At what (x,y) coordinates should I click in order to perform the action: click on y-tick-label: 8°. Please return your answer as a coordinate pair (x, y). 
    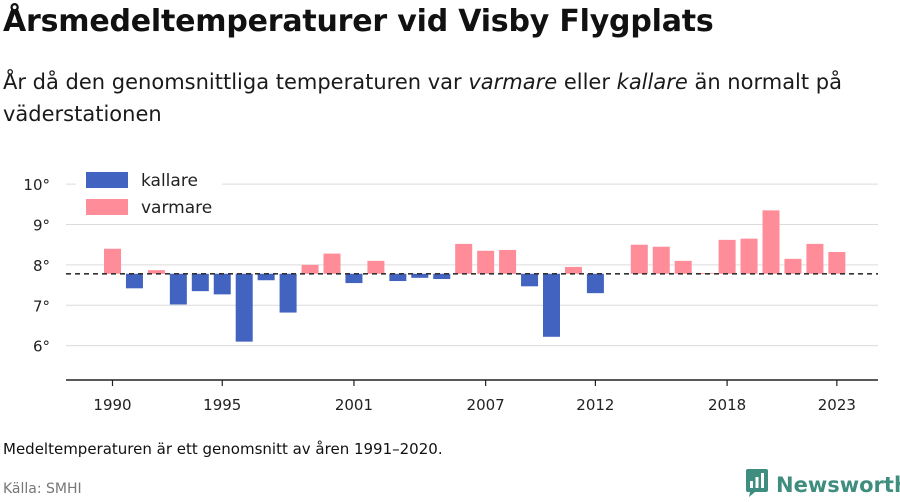
    Looking at the image, I should click on (41, 266).